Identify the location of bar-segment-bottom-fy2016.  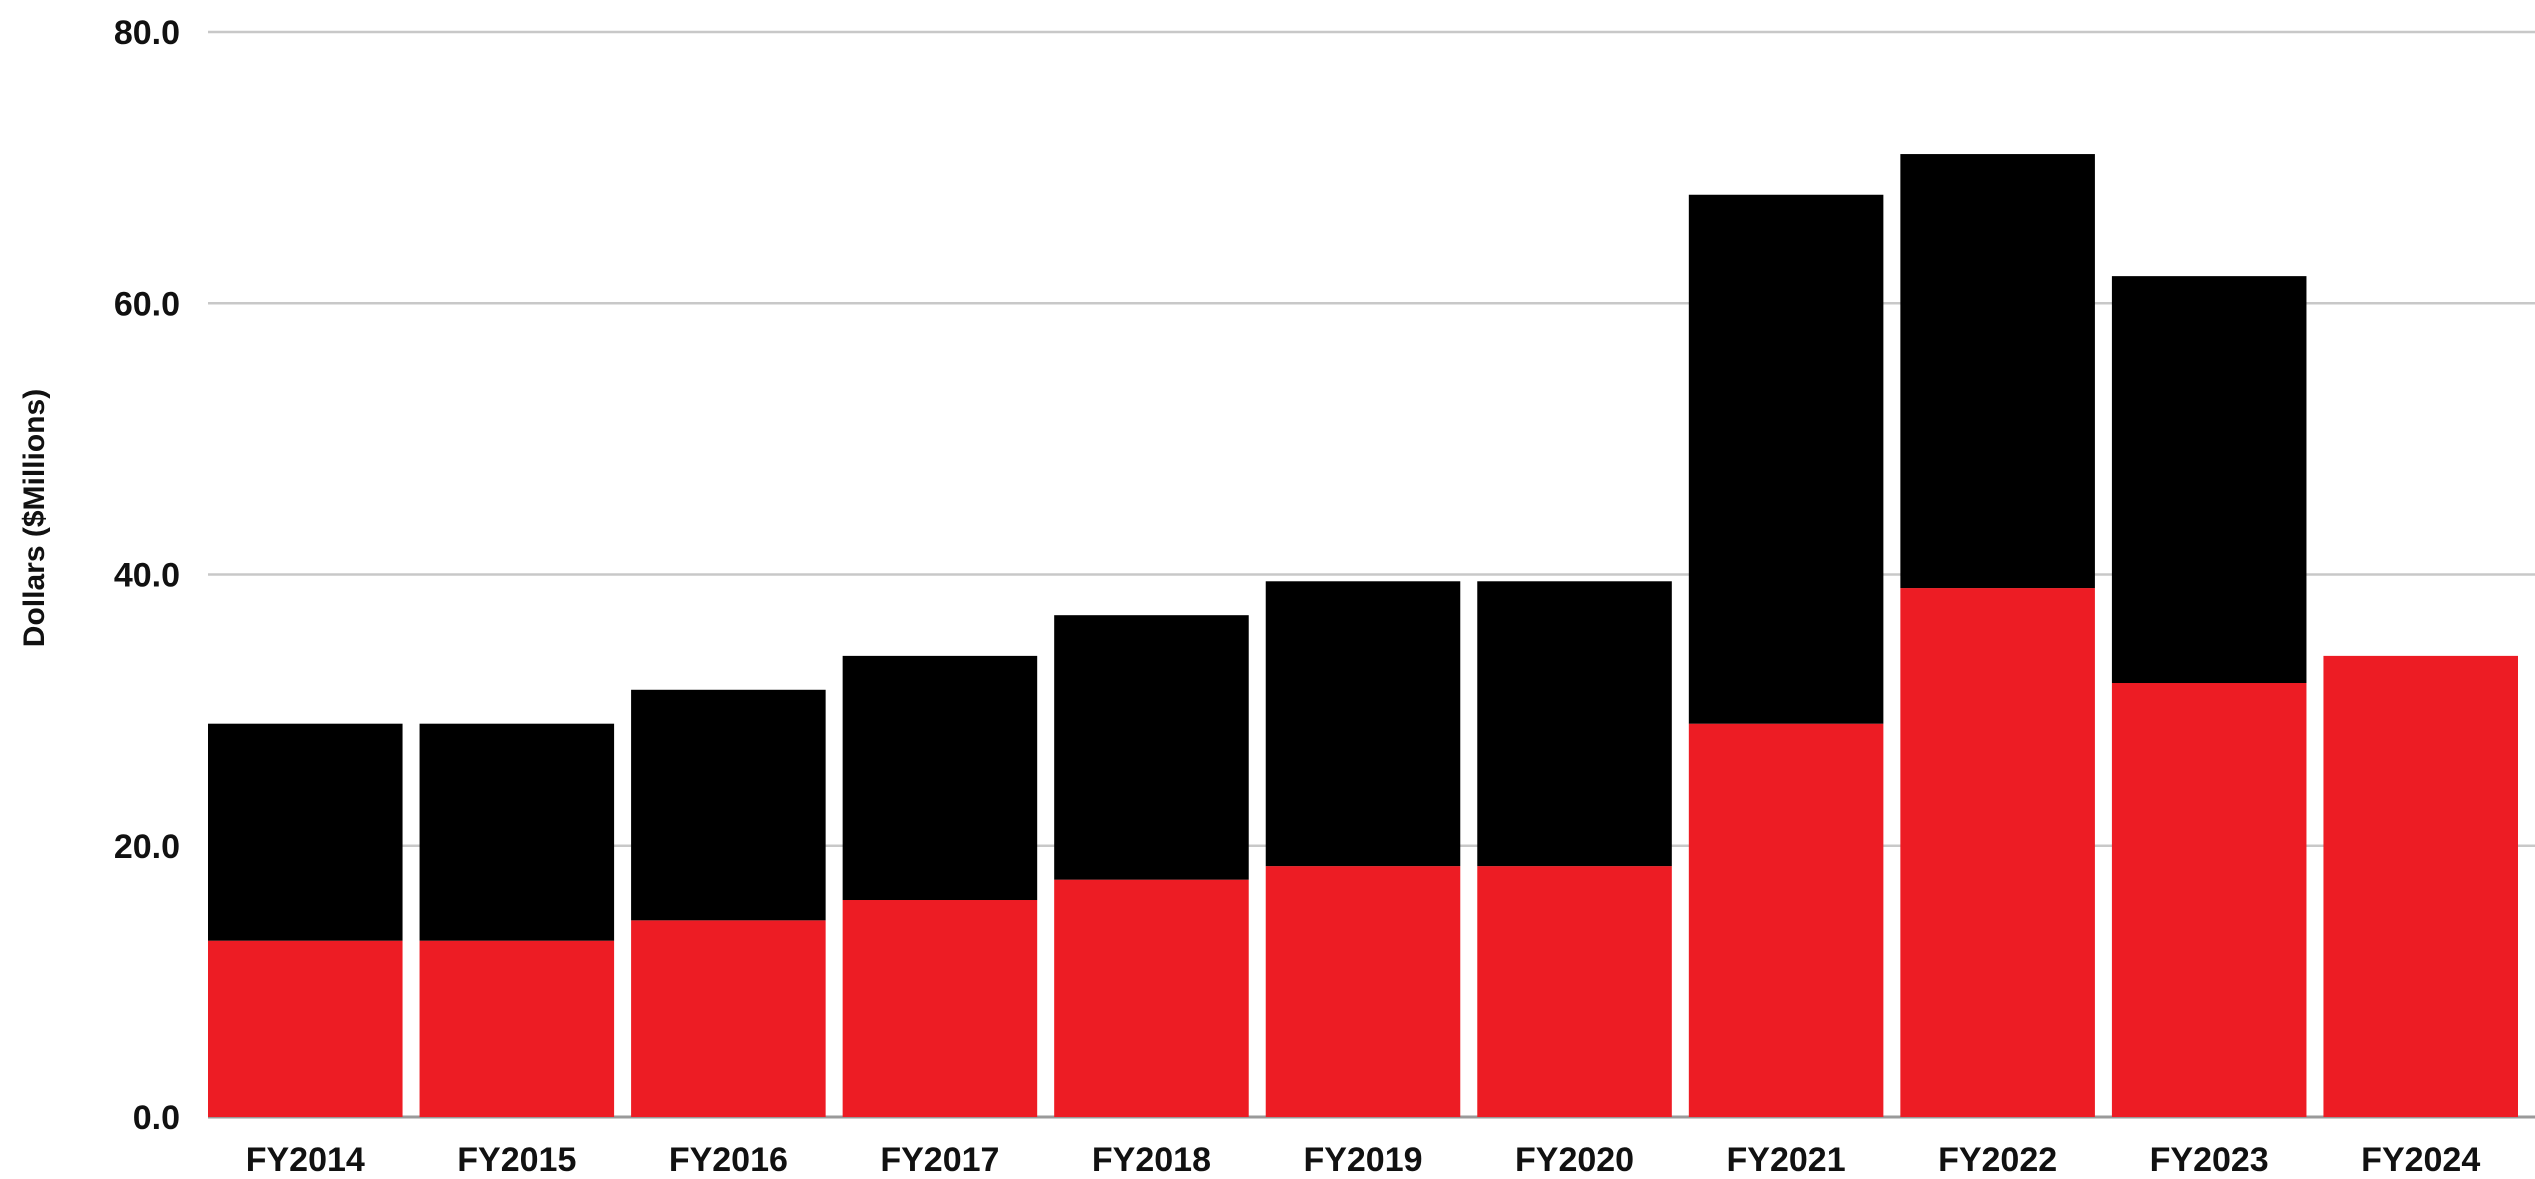
(728, 1018).